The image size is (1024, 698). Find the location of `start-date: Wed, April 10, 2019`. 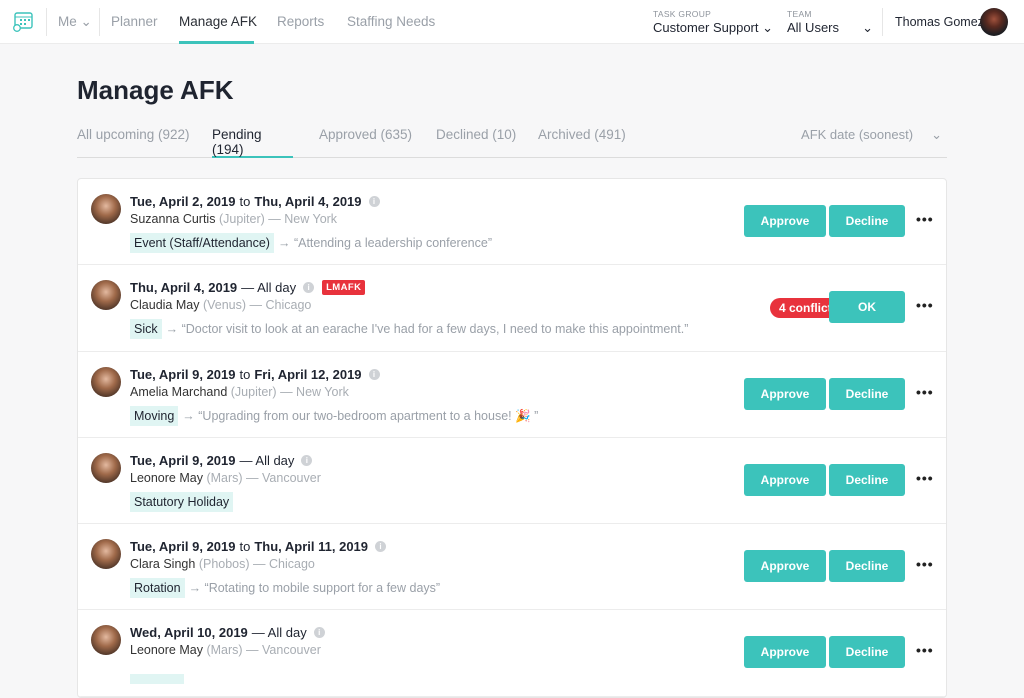

start-date: Wed, April 10, 2019 is located at coordinates (189, 633).